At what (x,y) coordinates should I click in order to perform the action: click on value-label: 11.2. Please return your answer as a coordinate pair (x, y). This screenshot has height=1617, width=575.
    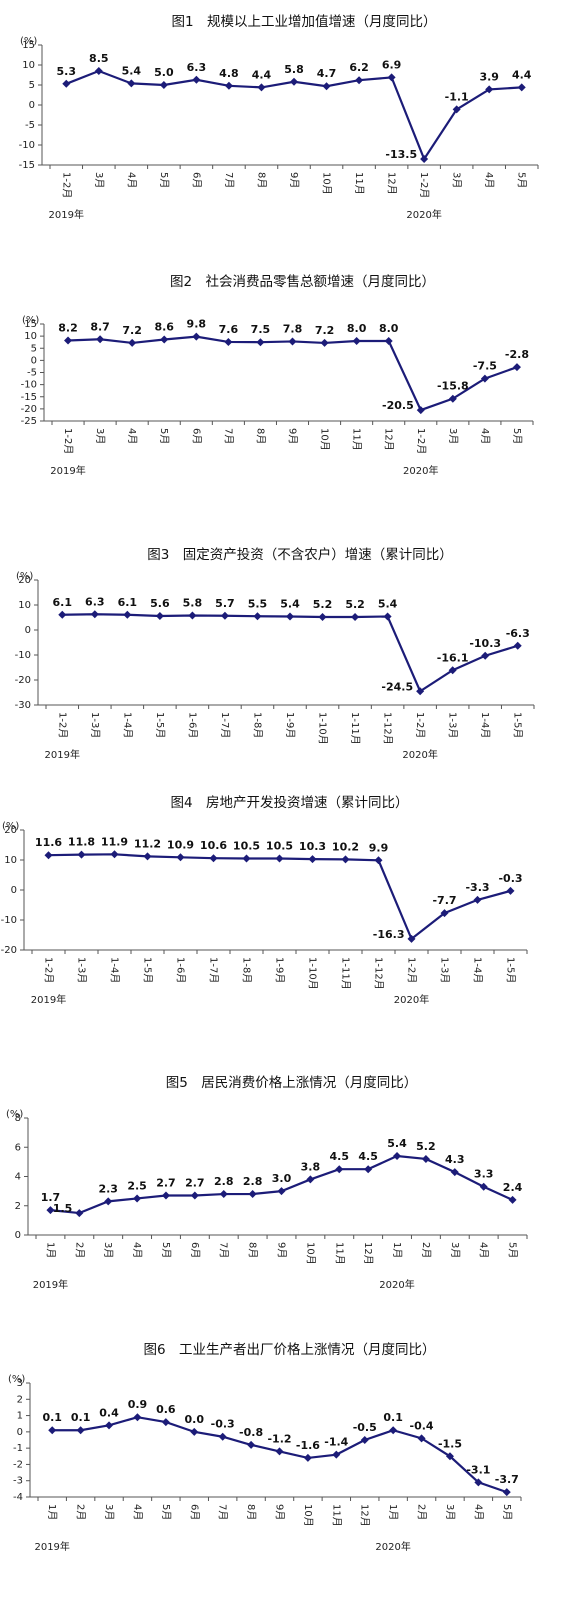
    Looking at the image, I should click on (147, 843).